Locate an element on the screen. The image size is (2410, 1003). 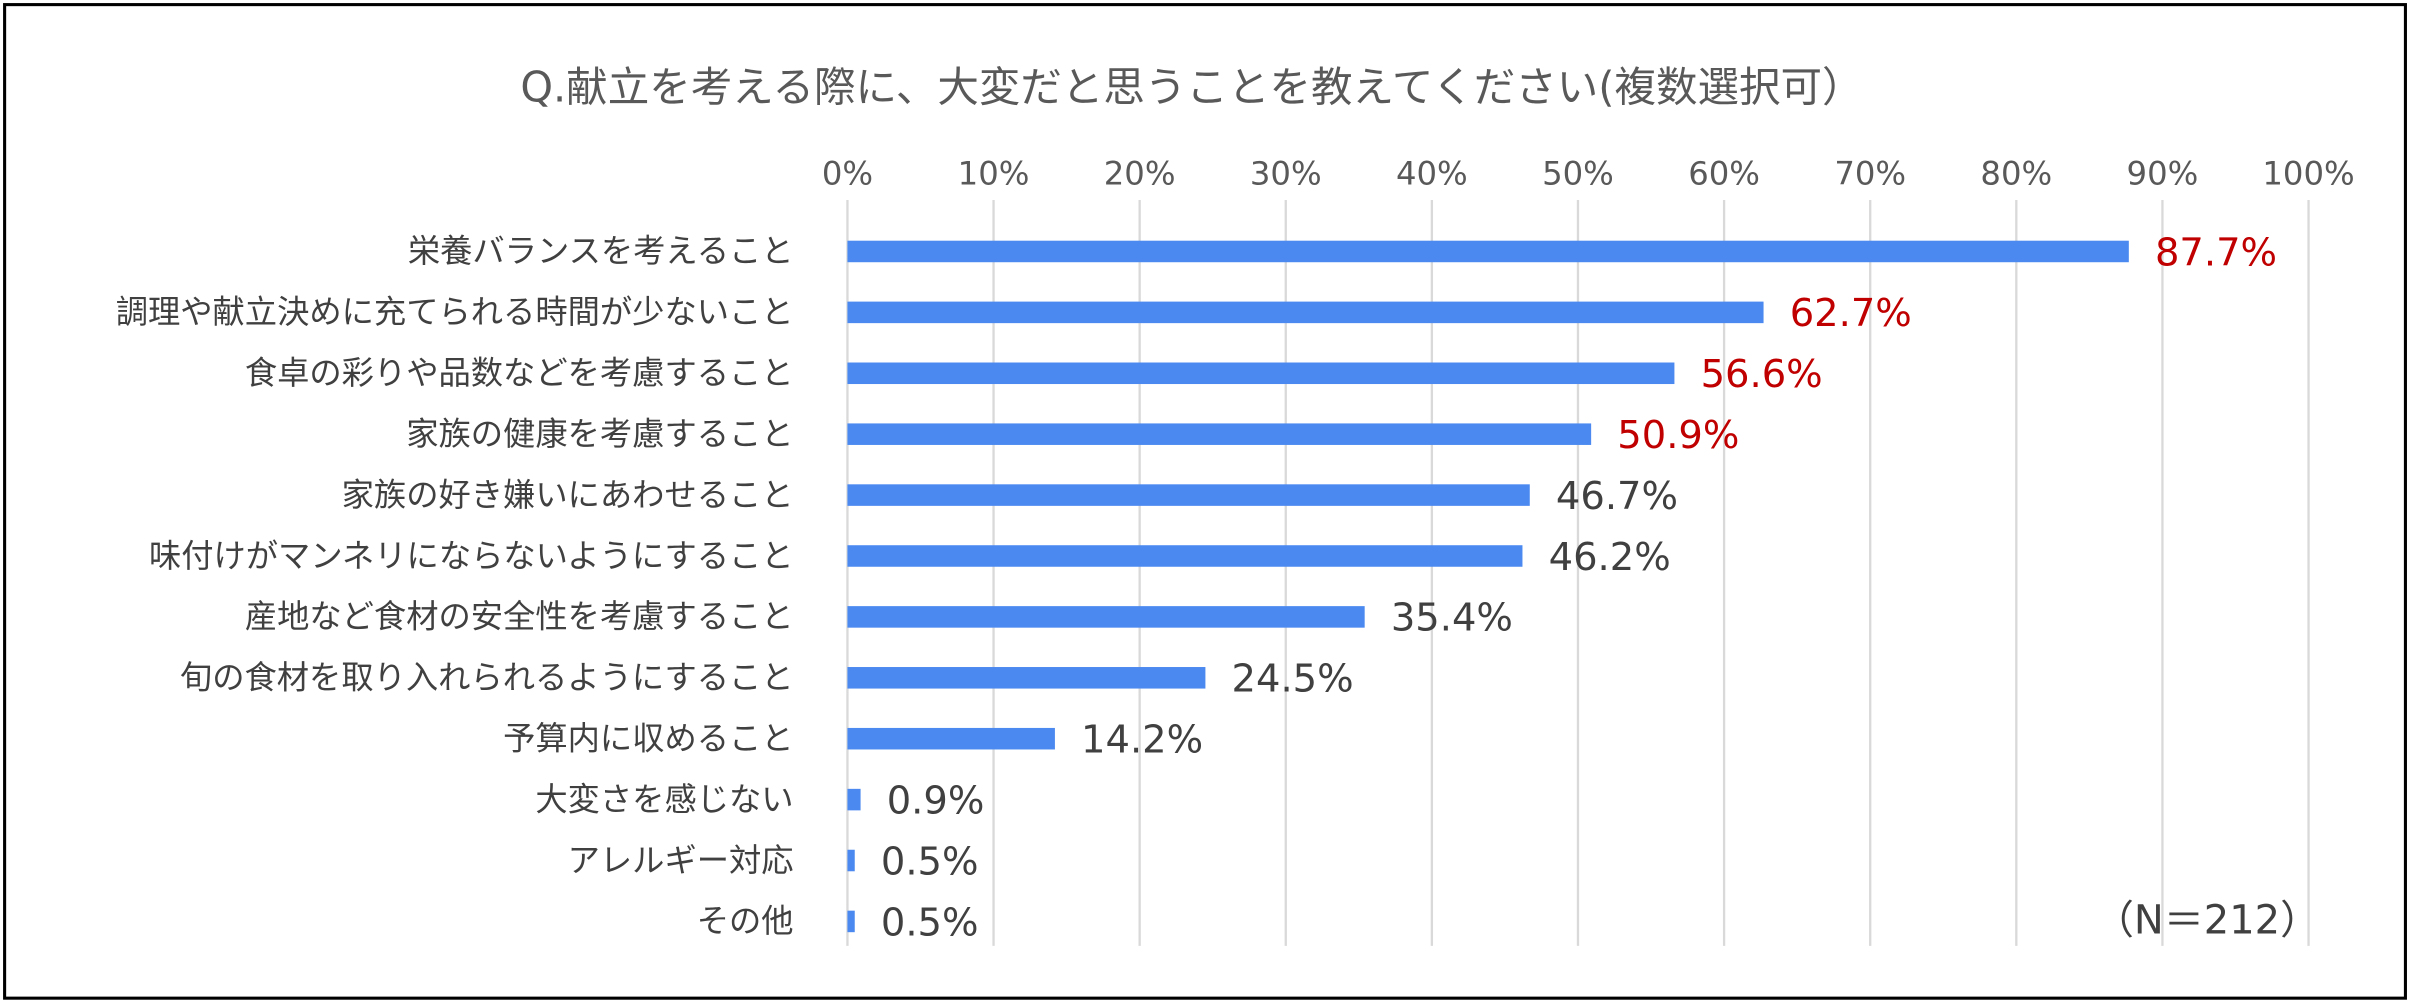
value-label: 0.9% is located at coordinates (936, 800).